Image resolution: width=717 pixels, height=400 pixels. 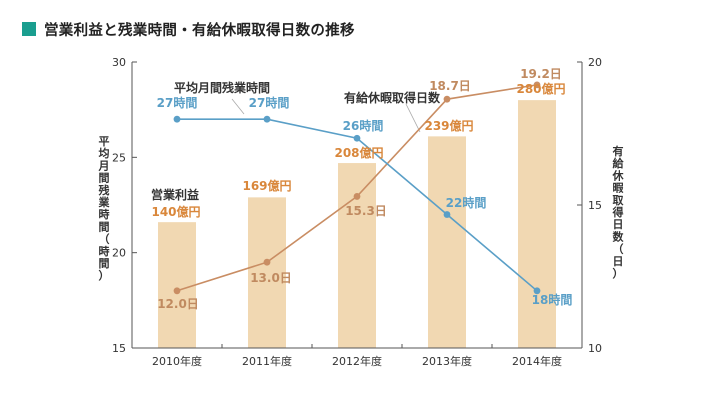 I want to click on paid-leave-data-label-3: 18.7日, so click(x=450, y=86).